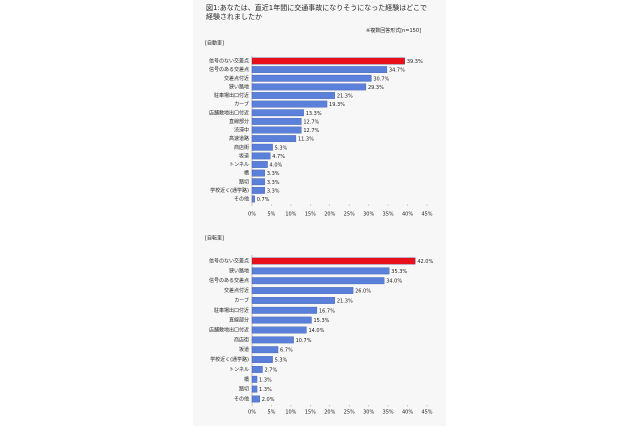 Image resolution: width=640 pixels, height=426 pixels. What do you see at coordinates (363, 292) in the screenshot?
I see `value-label: 26.0%` at bounding box center [363, 292].